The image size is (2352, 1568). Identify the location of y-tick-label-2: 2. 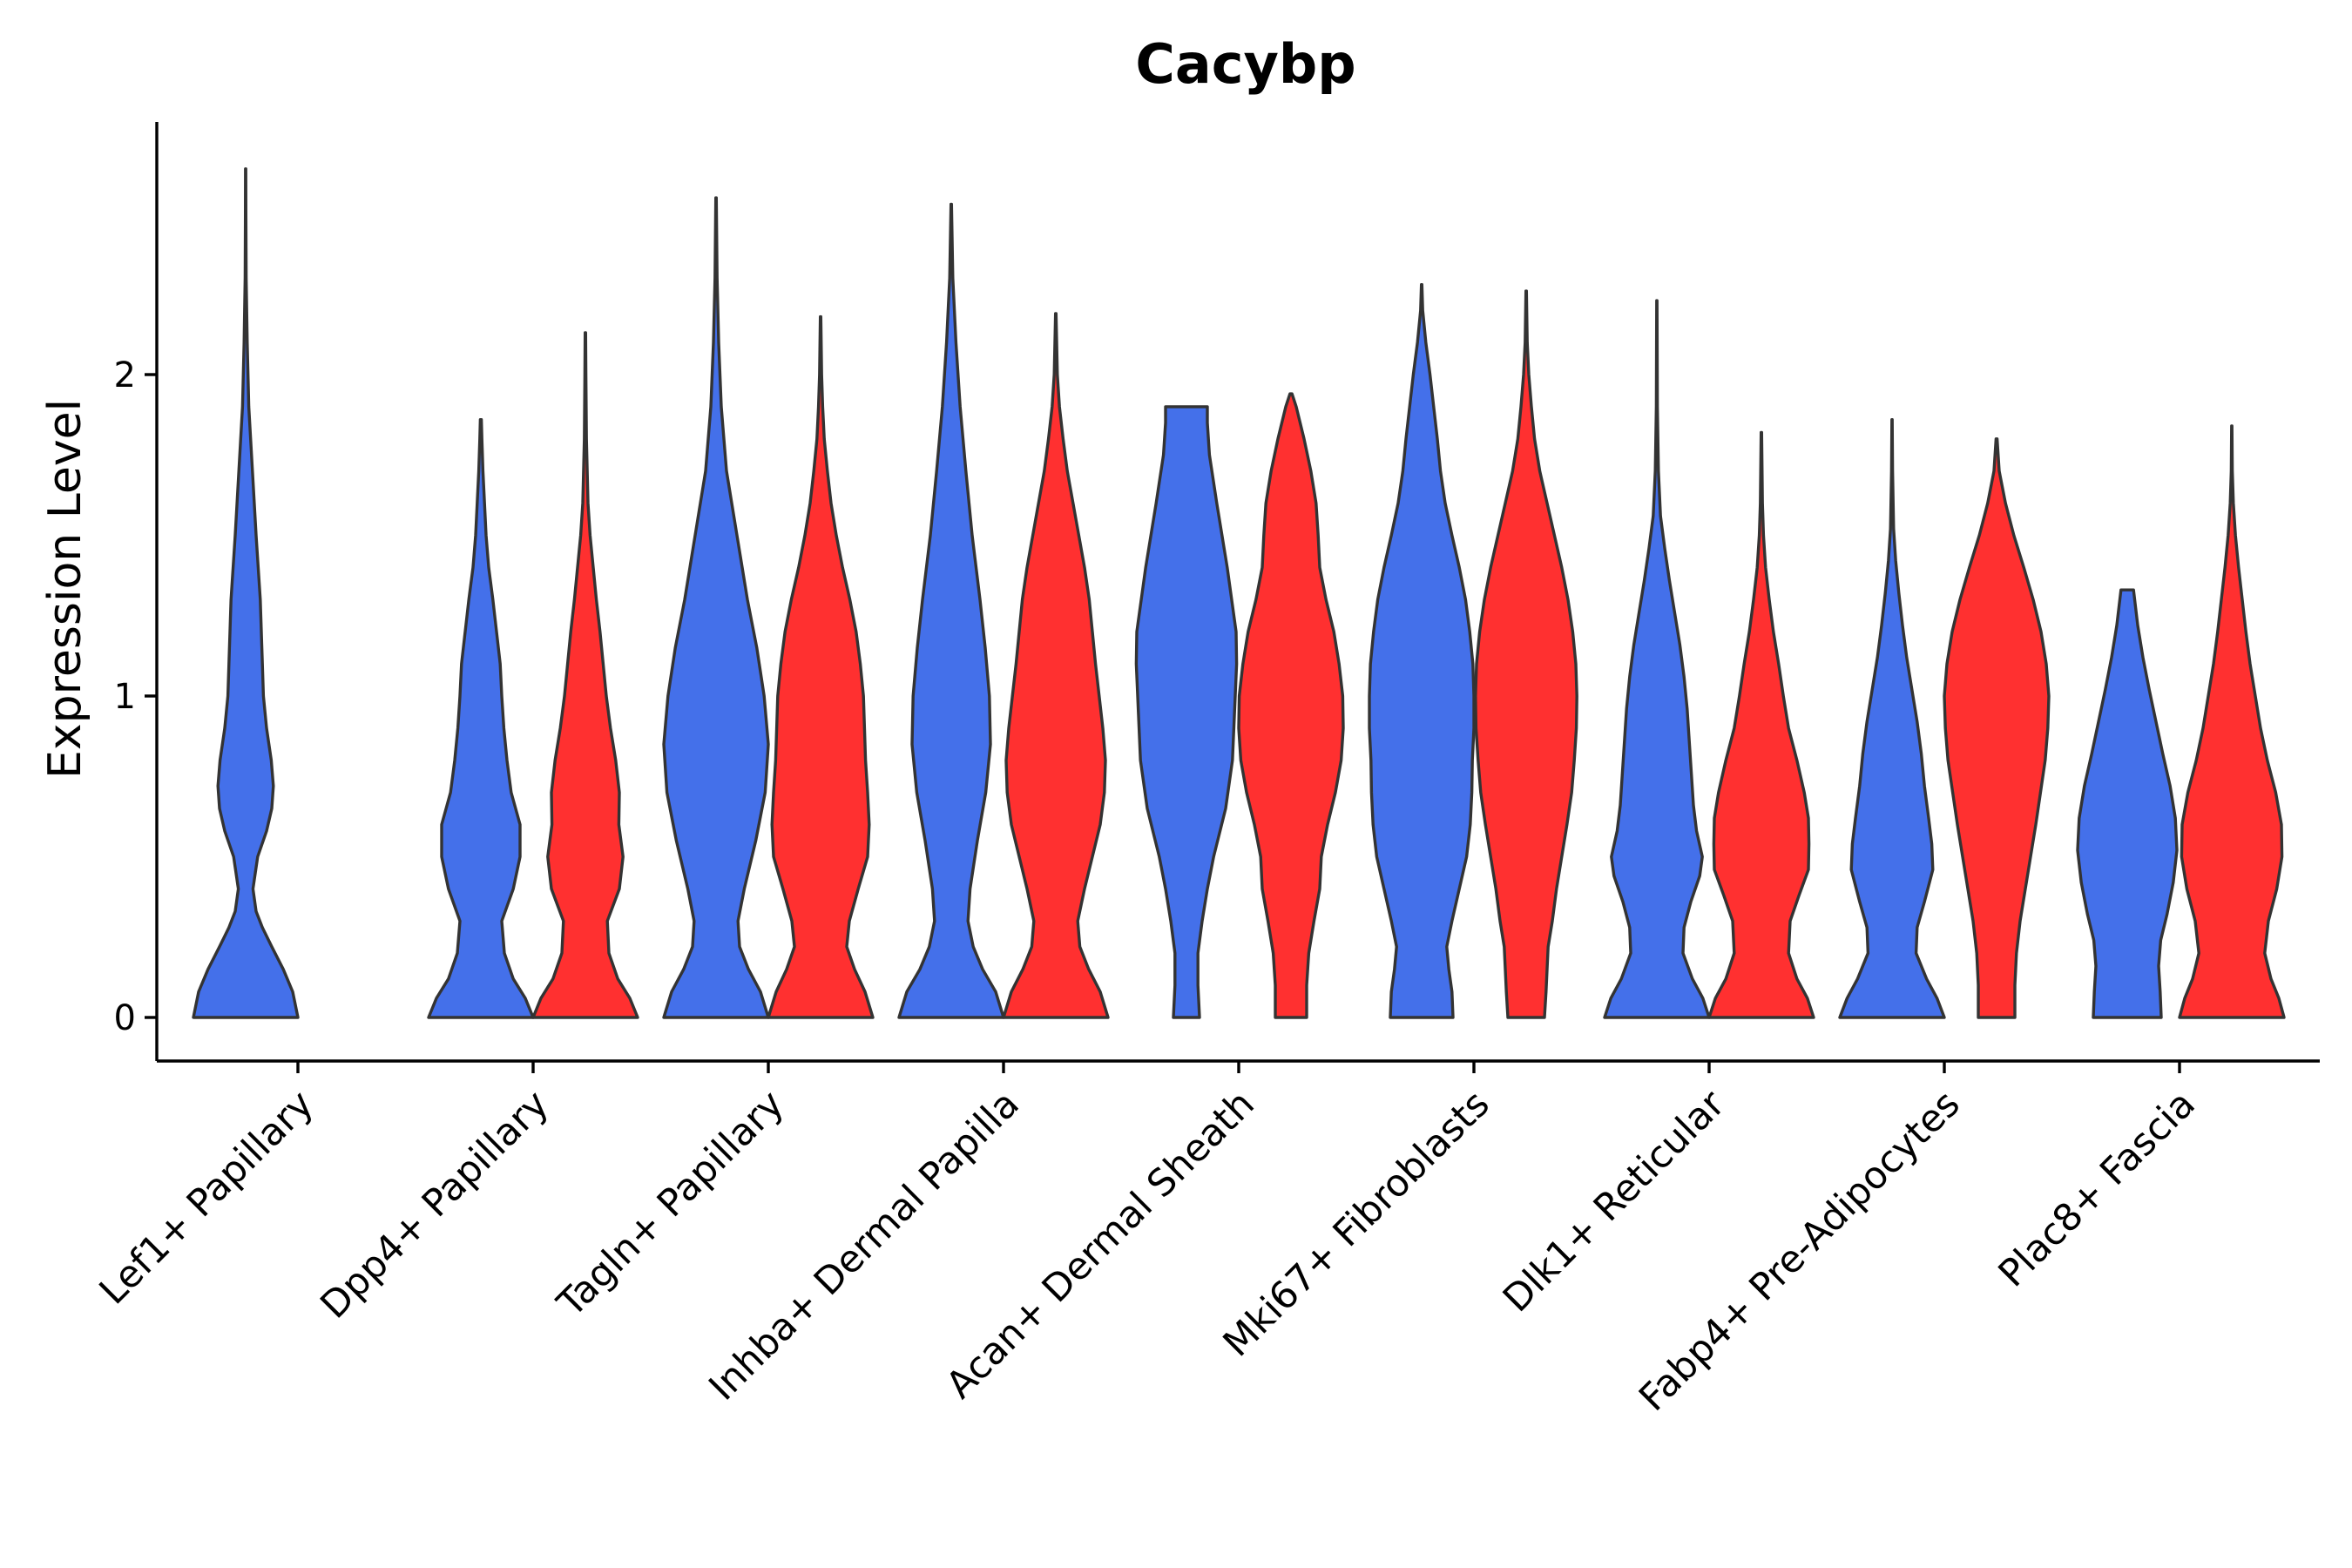
(125, 375).